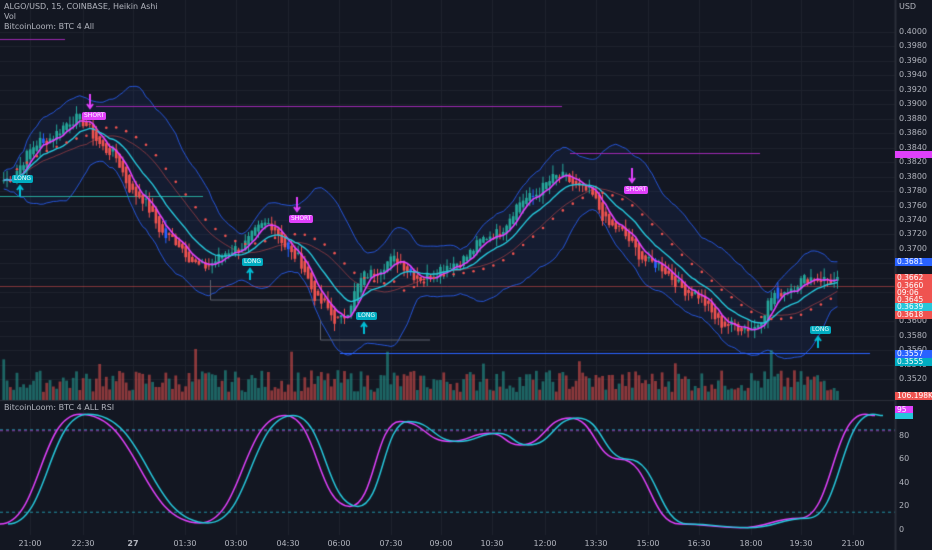 Image resolution: width=932 pixels, height=550 pixels. I want to click on time-tick: 12:00, so click(545, 543).